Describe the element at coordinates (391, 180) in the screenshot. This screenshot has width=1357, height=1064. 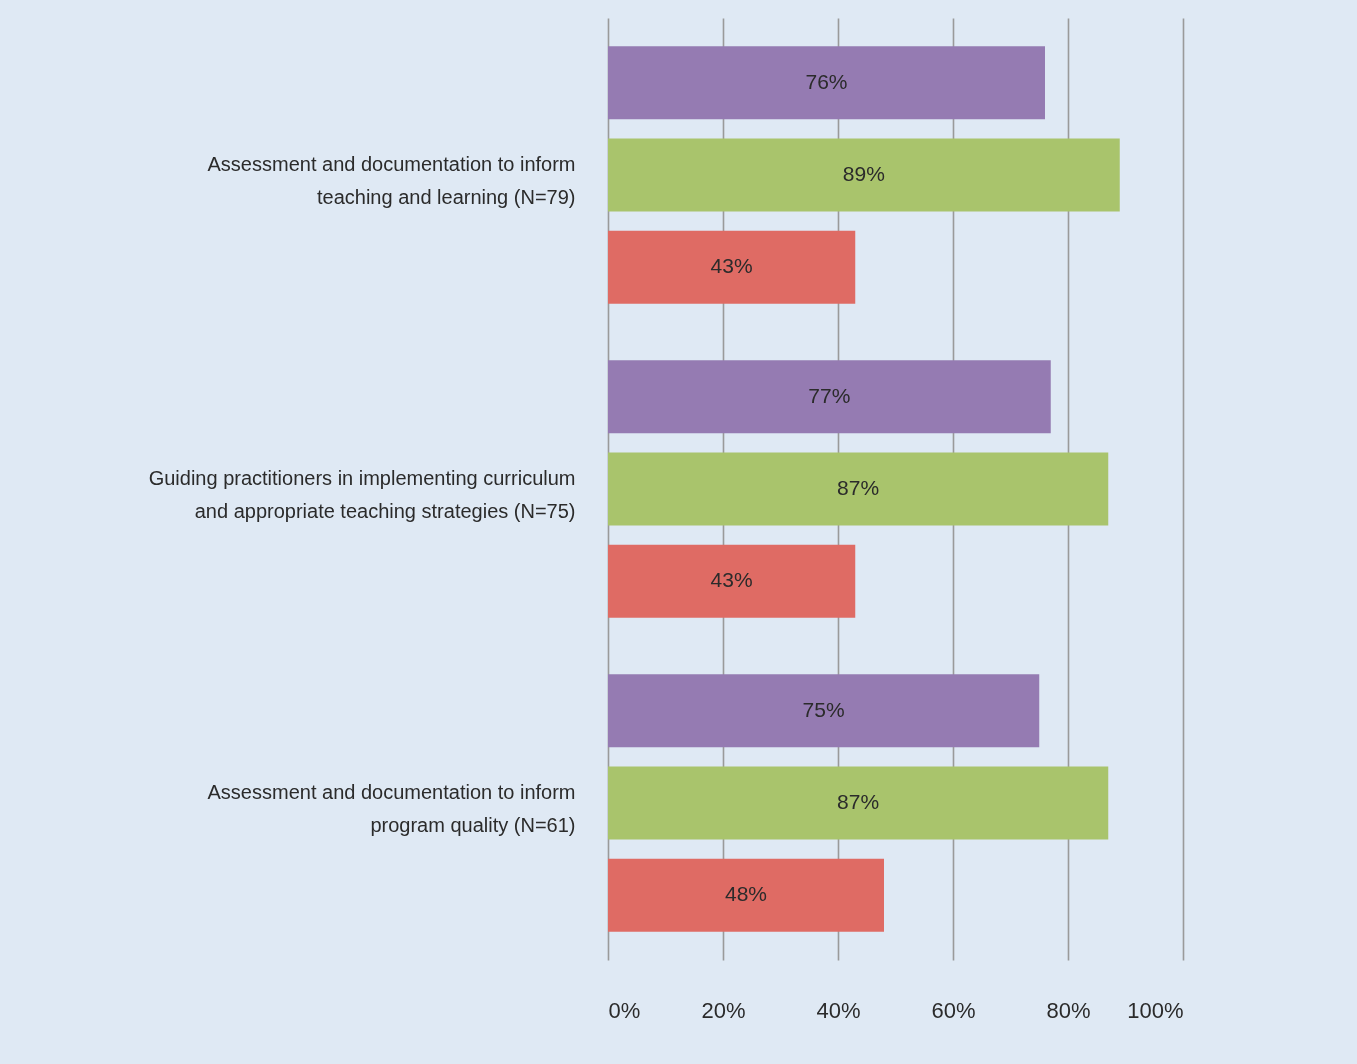
I see `y-tick-label: Assessment and documentation to inform teaching and learning (N=79)` at that location.